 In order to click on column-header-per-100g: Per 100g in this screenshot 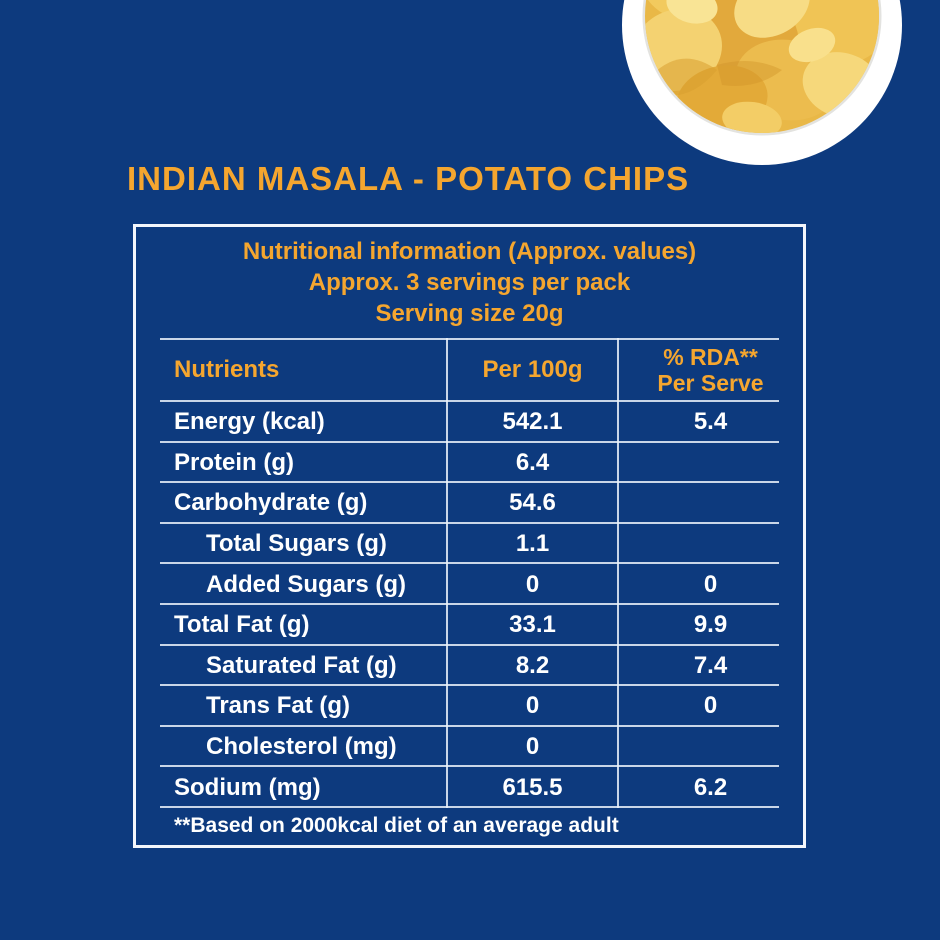, I will do `click(532, 369)`.